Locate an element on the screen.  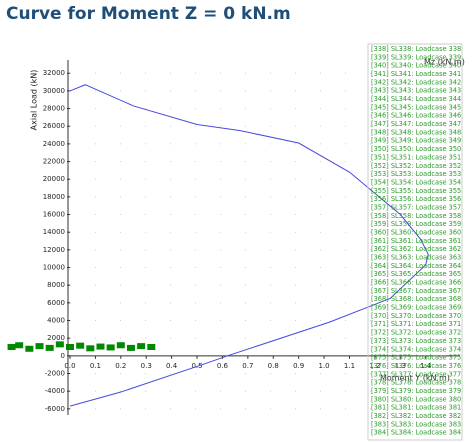
legend-entry: [370] SL370: Loadcase 370 is located at coordinates (416, 316).